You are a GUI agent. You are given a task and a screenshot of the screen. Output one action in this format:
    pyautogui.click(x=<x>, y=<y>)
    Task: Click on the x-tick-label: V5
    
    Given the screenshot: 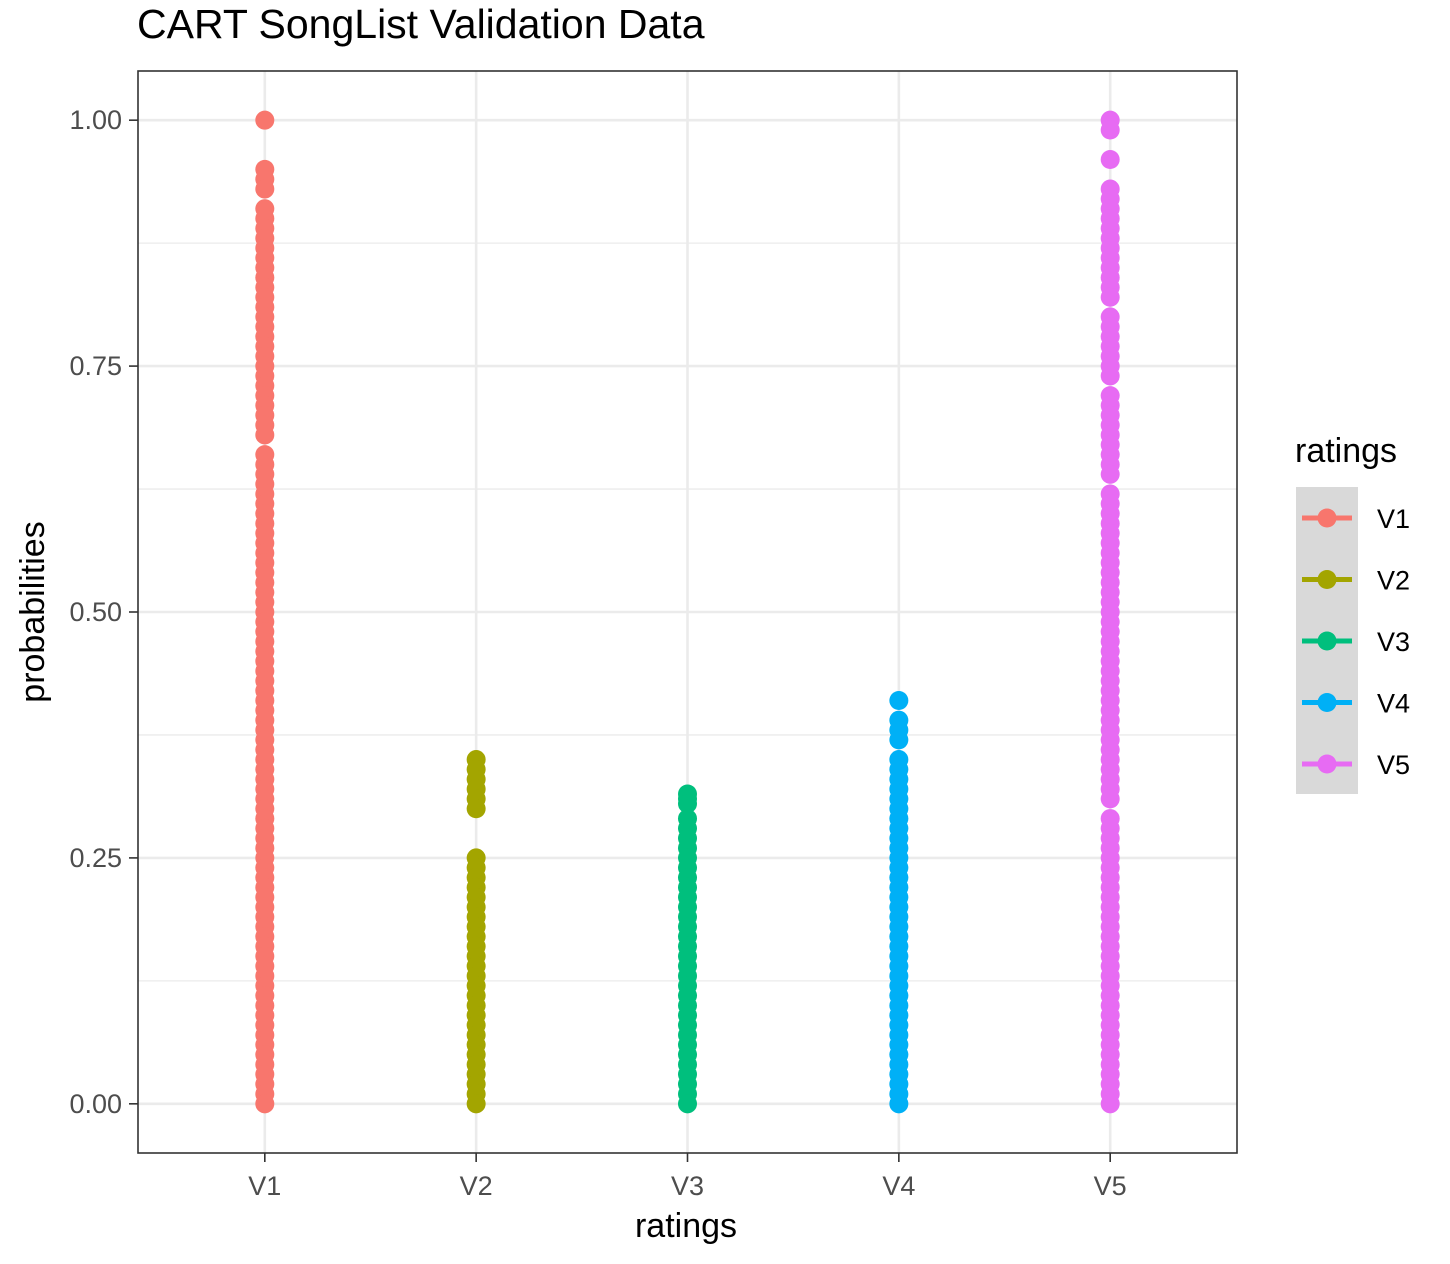 What is the action you would take?
    pyautogui.click(x=1110, y=1186)
    